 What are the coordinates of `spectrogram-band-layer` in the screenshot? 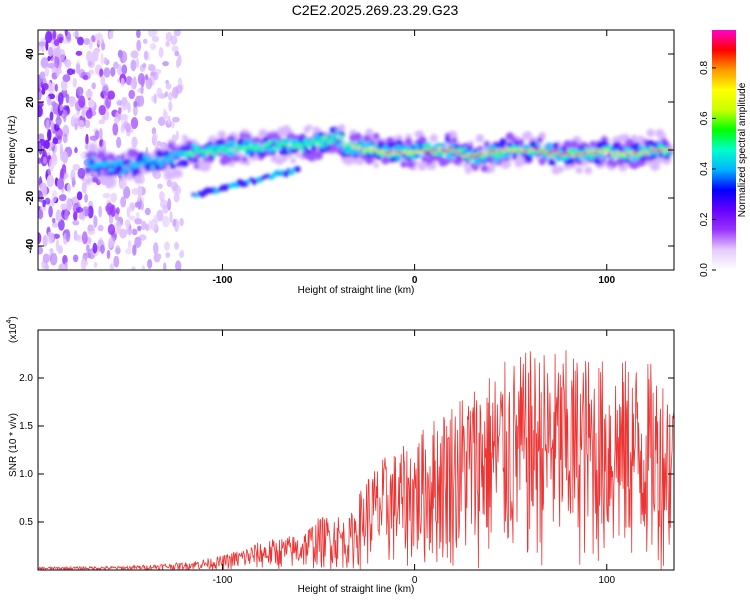 It's located at (378, 161).